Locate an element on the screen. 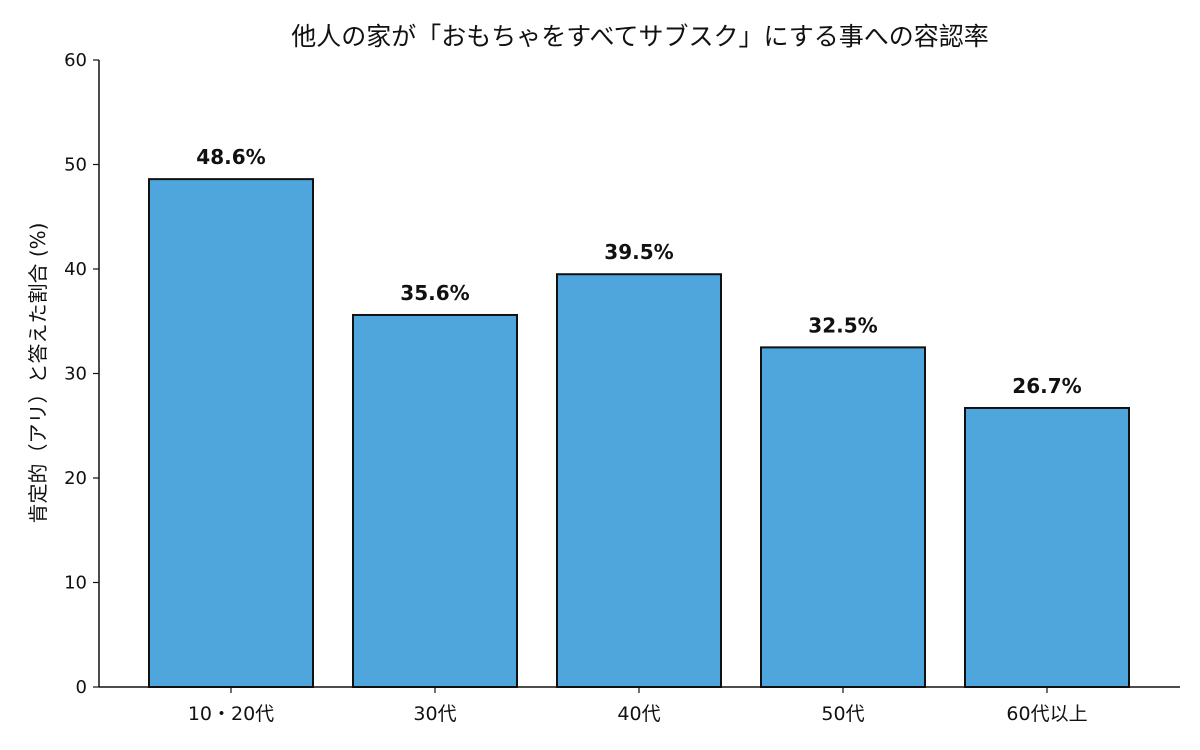 This screenshot has height=750, width=1200. x-axis: 10・20代 30代 40代 50代 60代以上 is located at coordinates (638, 706).